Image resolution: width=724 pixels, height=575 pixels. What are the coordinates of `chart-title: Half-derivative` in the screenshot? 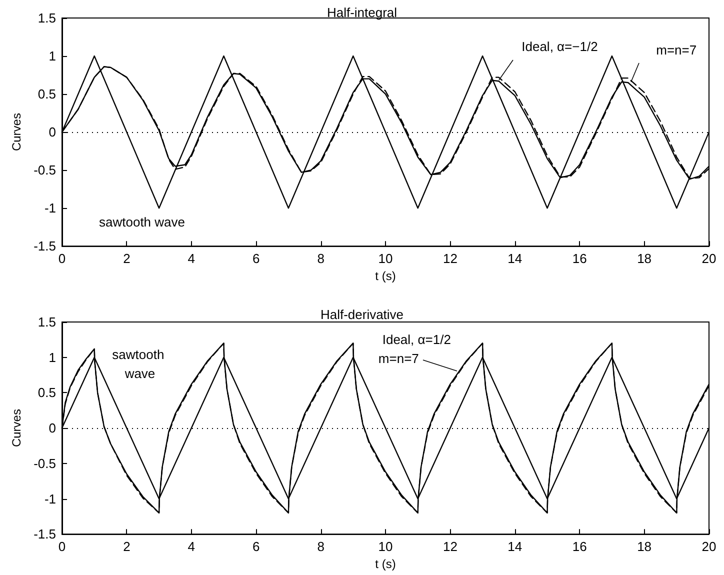 It's located at (362, 314).